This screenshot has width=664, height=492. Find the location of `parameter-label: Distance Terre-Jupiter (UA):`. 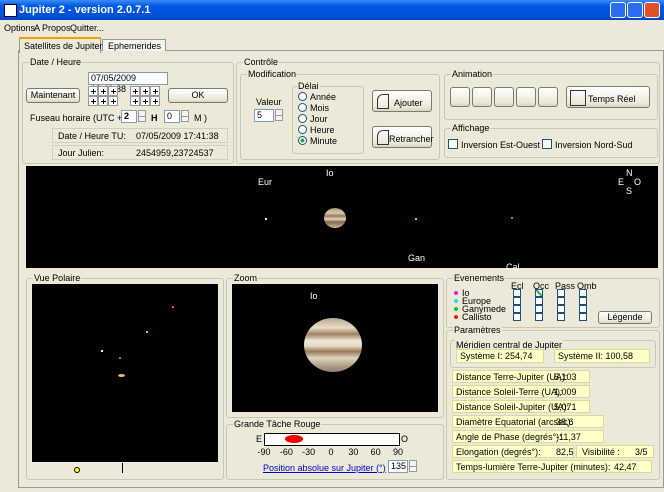

parameter-label: Distance Terre-Jupiter (UA): is located at coordinates (512, 377).